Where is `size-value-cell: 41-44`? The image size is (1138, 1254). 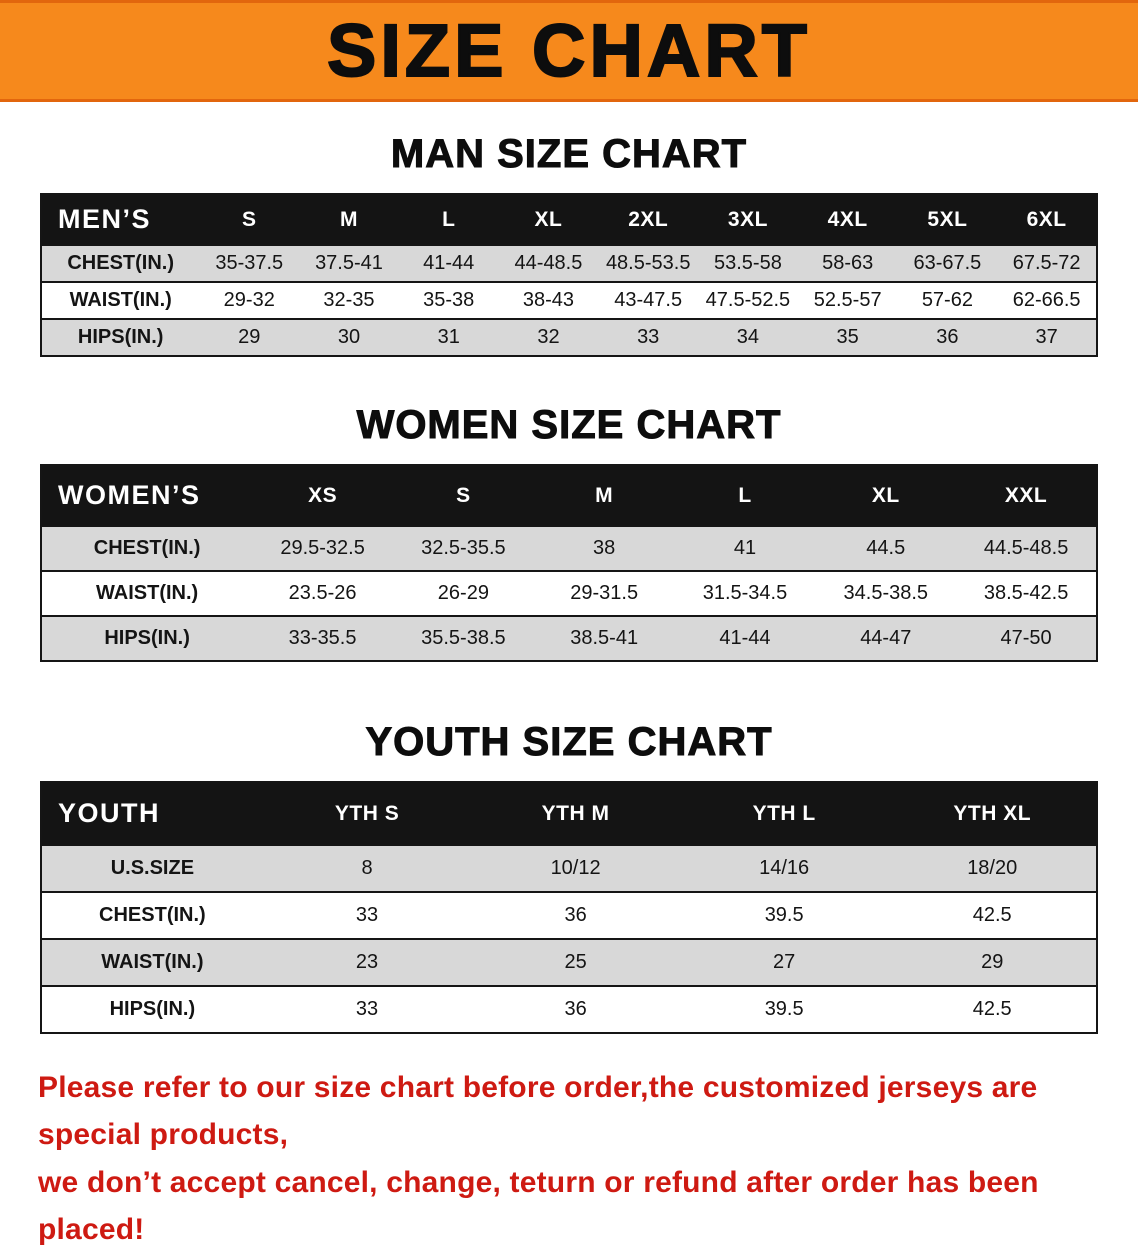 size-value-cell: 41-44 is located at coordinates (745, 638).